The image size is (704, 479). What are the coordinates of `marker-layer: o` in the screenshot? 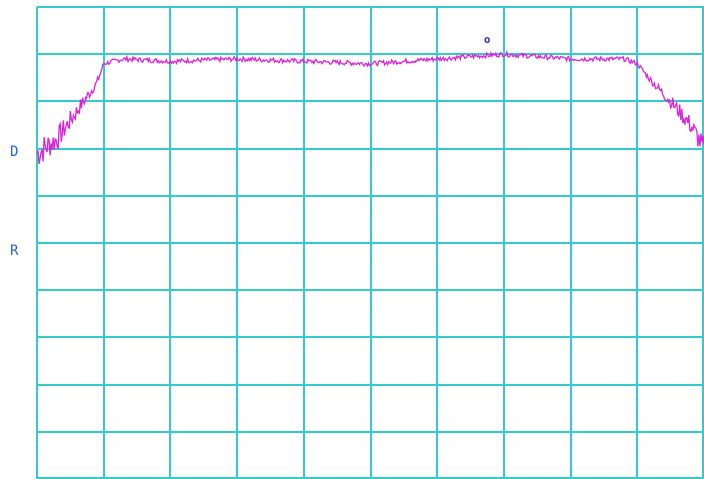 It's located at (487, 39).